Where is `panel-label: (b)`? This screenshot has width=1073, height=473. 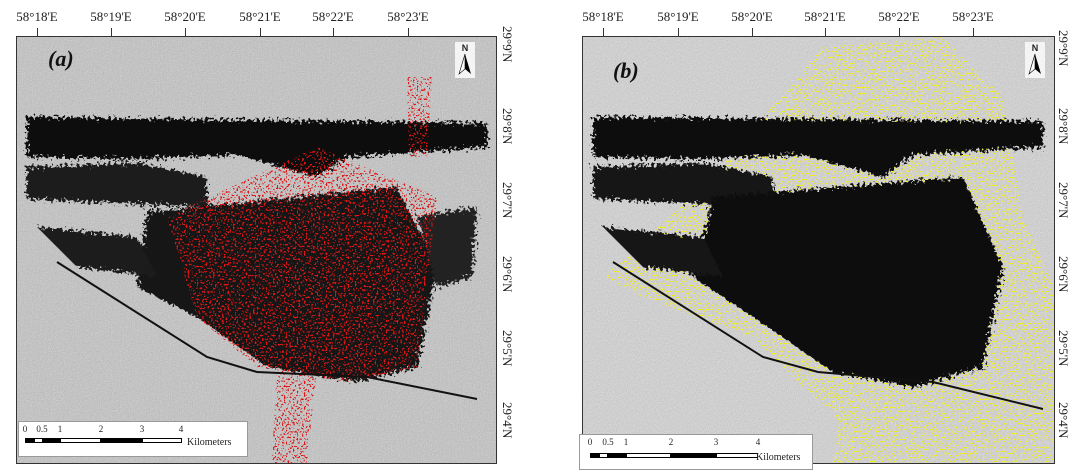 panel-label: (b) is located at coordinates (626, 70).